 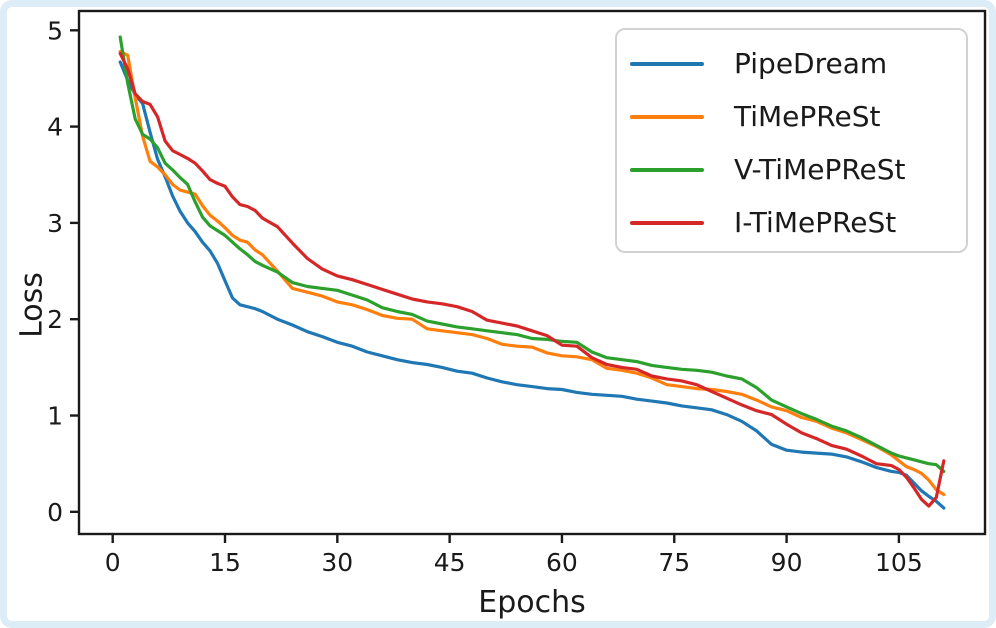 I want to click on legend-item-v-timeprest: V-TiMePReSt, so click(x=798, y=169).